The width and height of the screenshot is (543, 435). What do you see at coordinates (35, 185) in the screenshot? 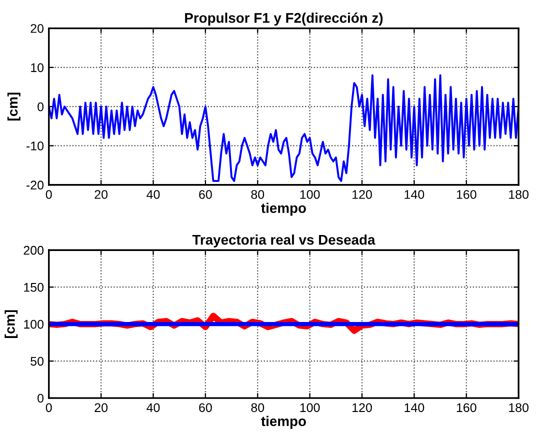
I see `y-tick-label: -20` at bounding box center [35, 185].